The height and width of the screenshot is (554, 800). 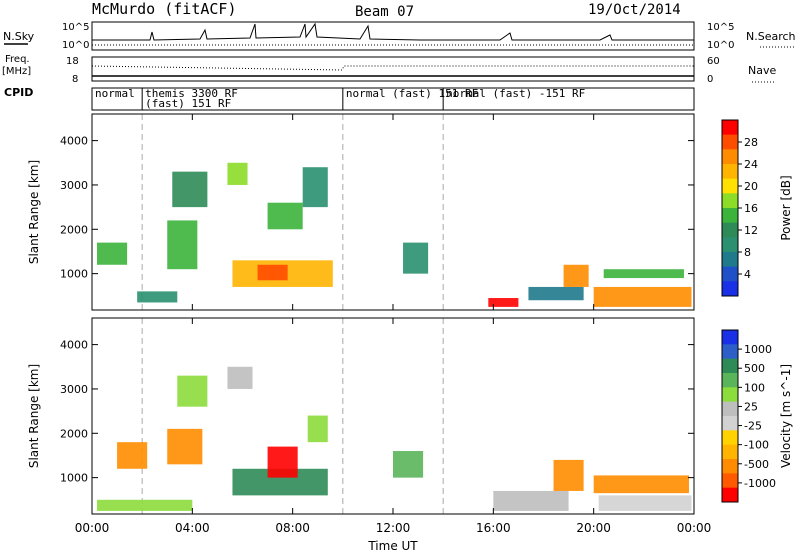 I want to click on nave-trace, so click(x=392, y=68).